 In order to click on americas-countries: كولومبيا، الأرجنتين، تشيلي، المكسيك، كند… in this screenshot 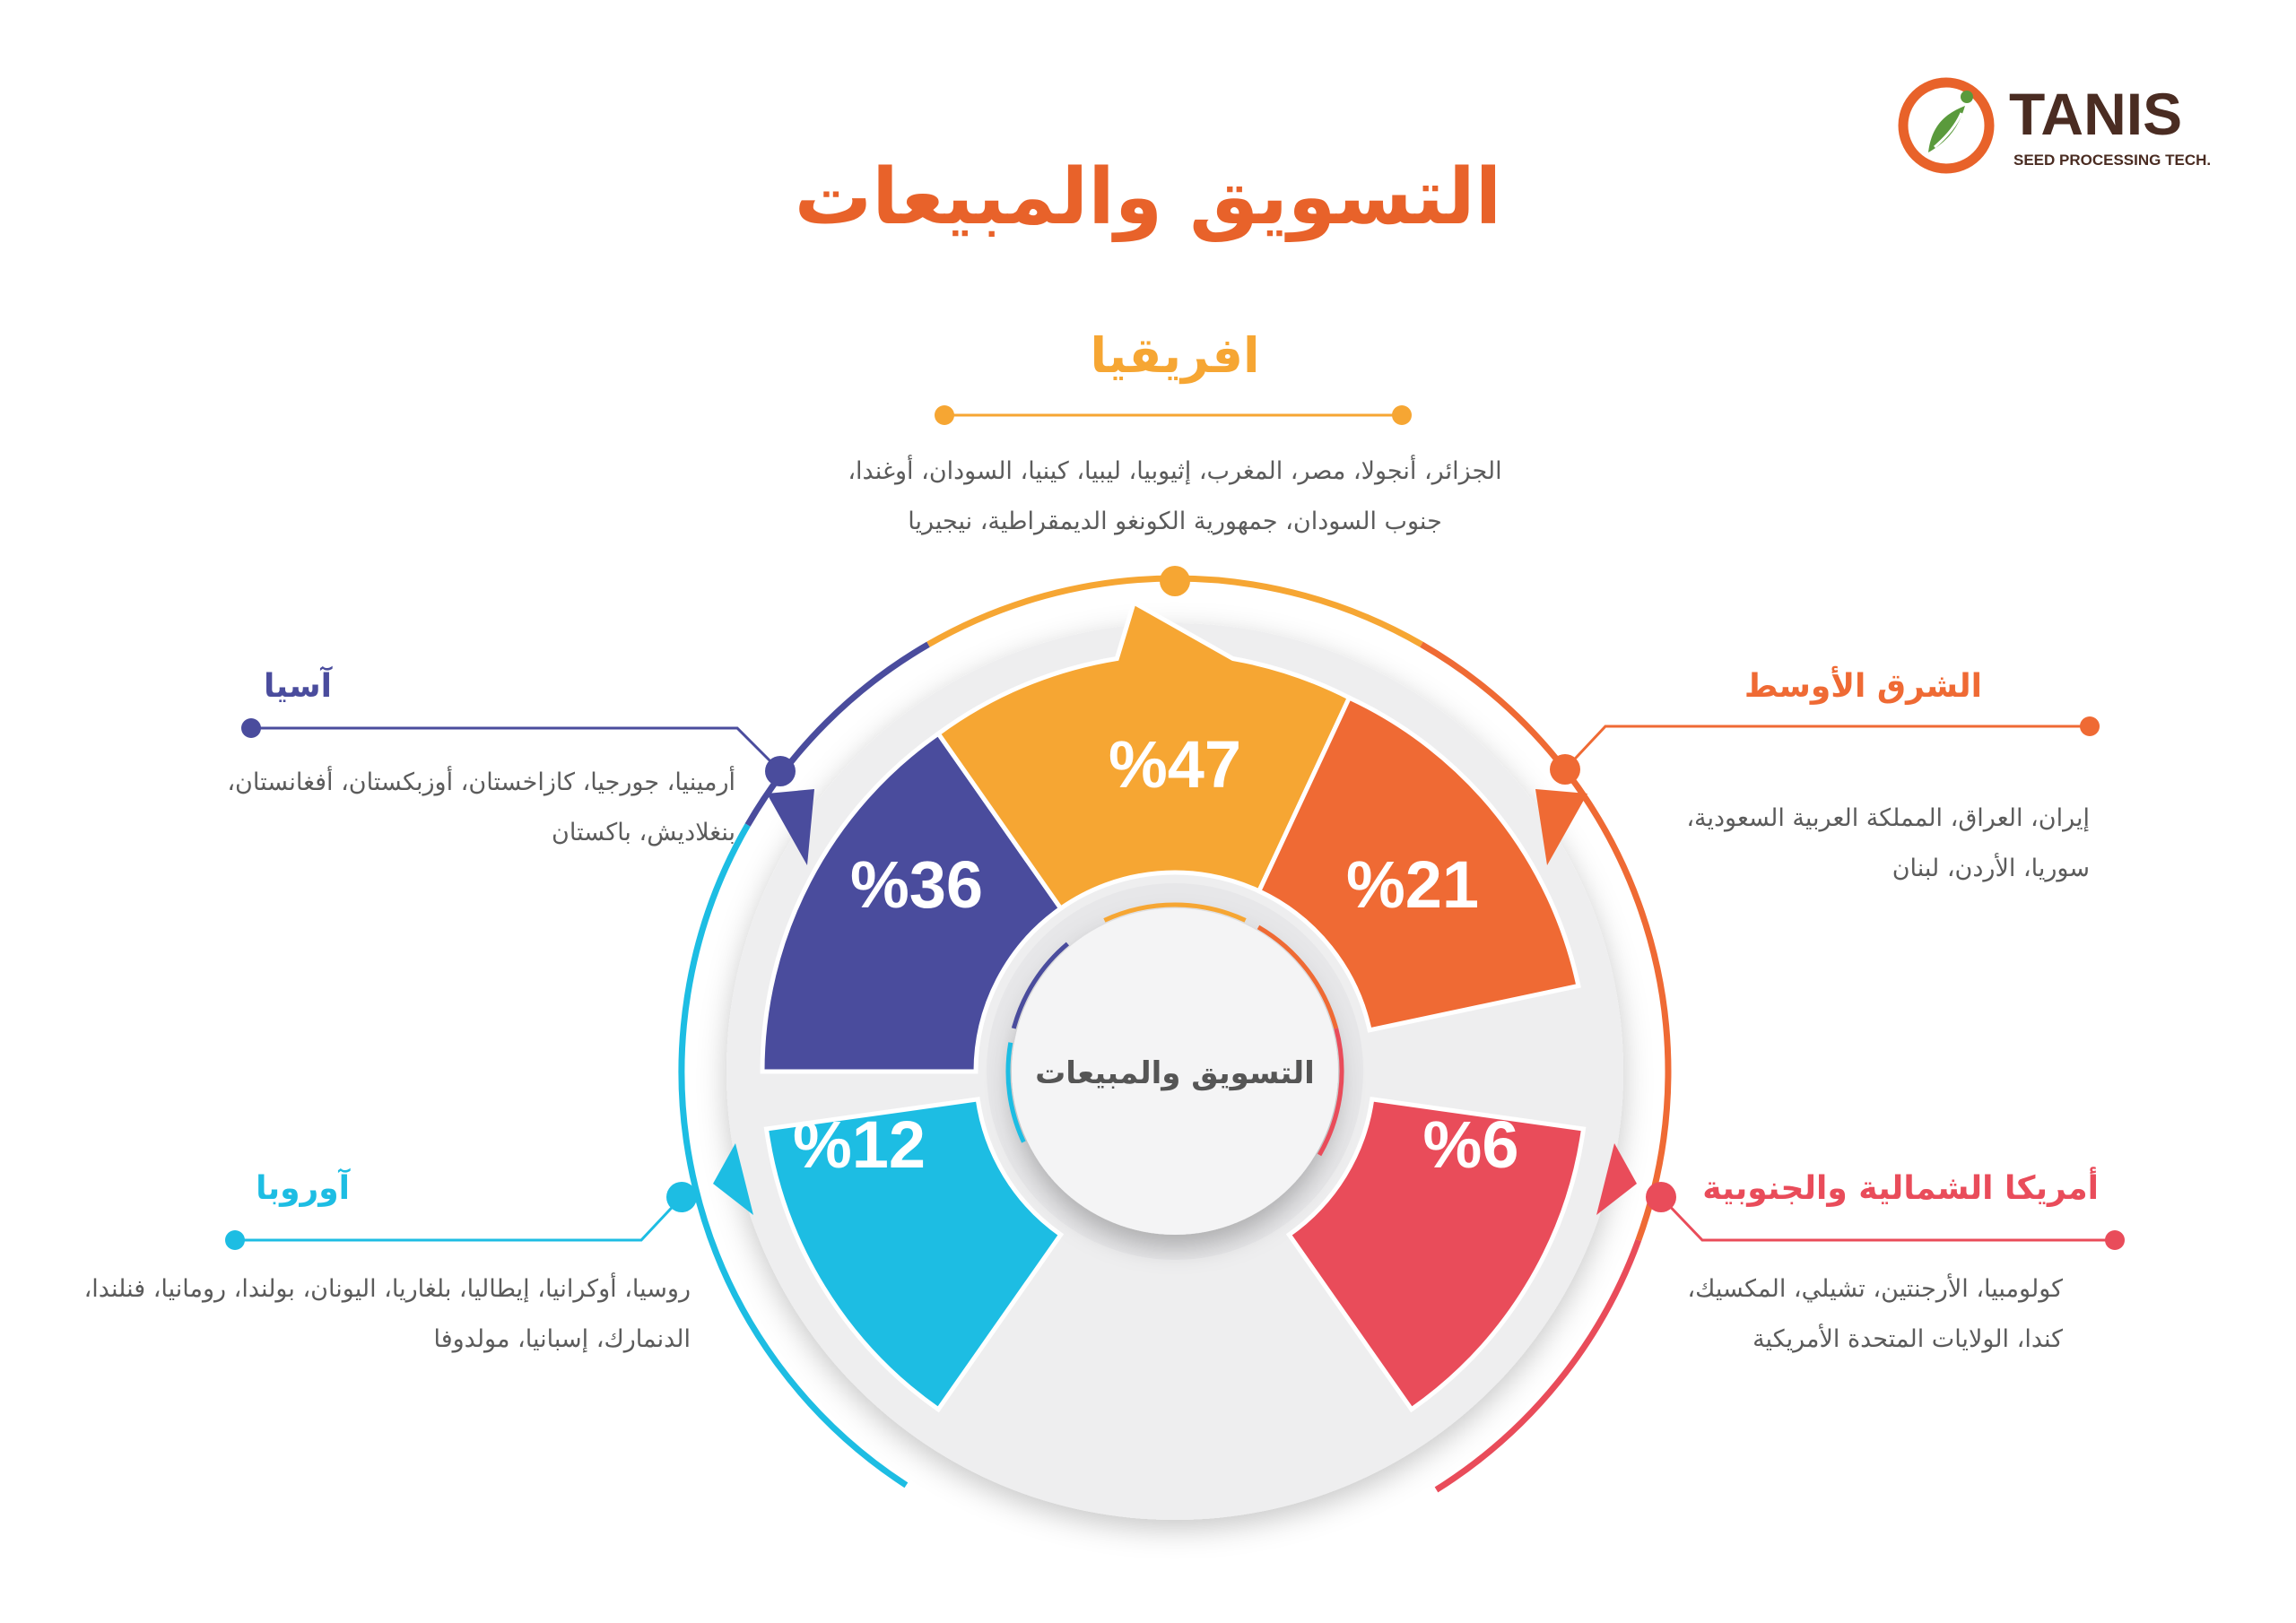, I will do `click(1838, 1314)`.